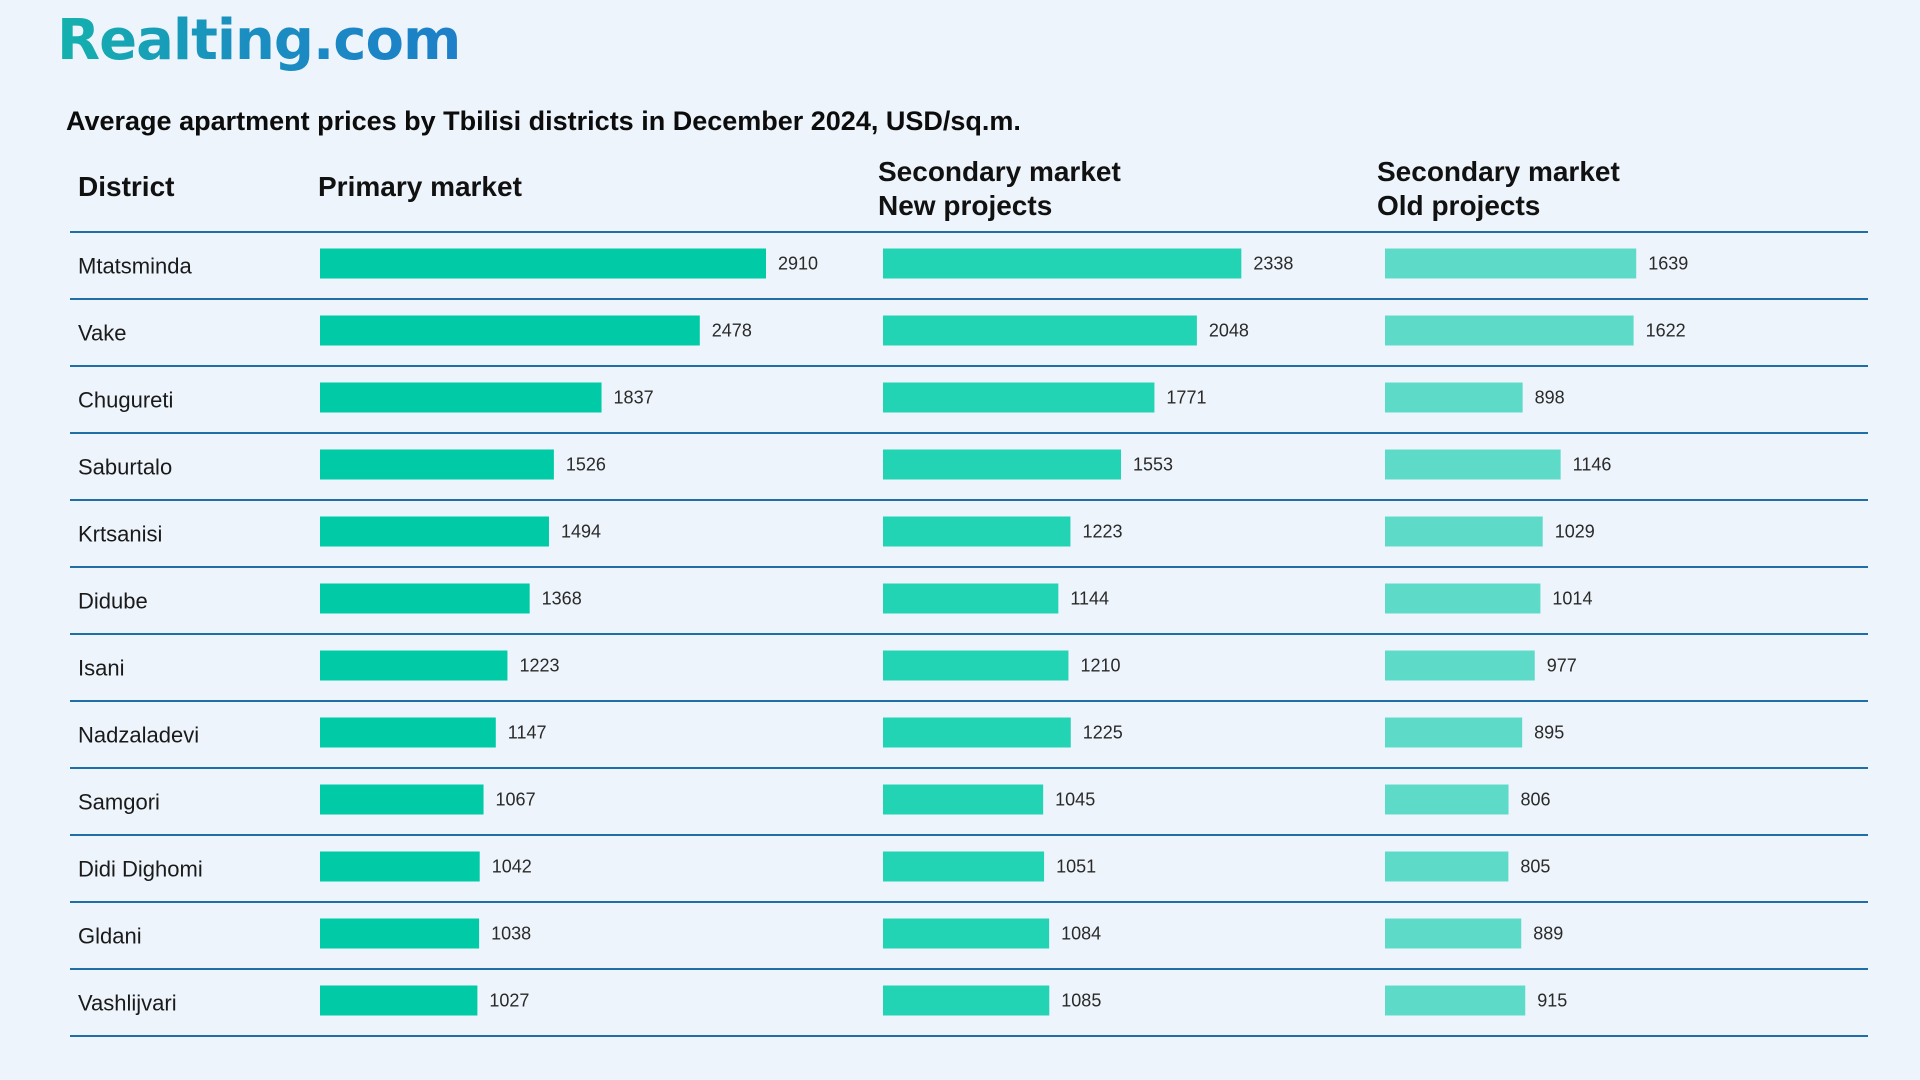  Describe the element at coordinates (1273, 264) in the screenshot. I see `value-label-sec-new: 2338` at that location.